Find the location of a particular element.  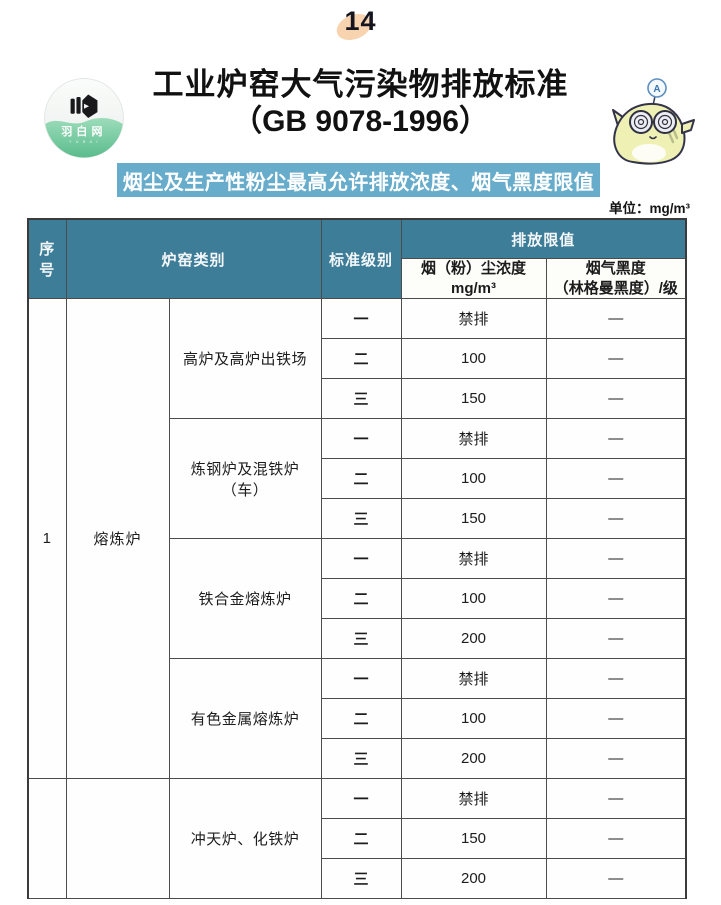

unit-label: 单位：mg/m³ is located at coordinates (649, 208).